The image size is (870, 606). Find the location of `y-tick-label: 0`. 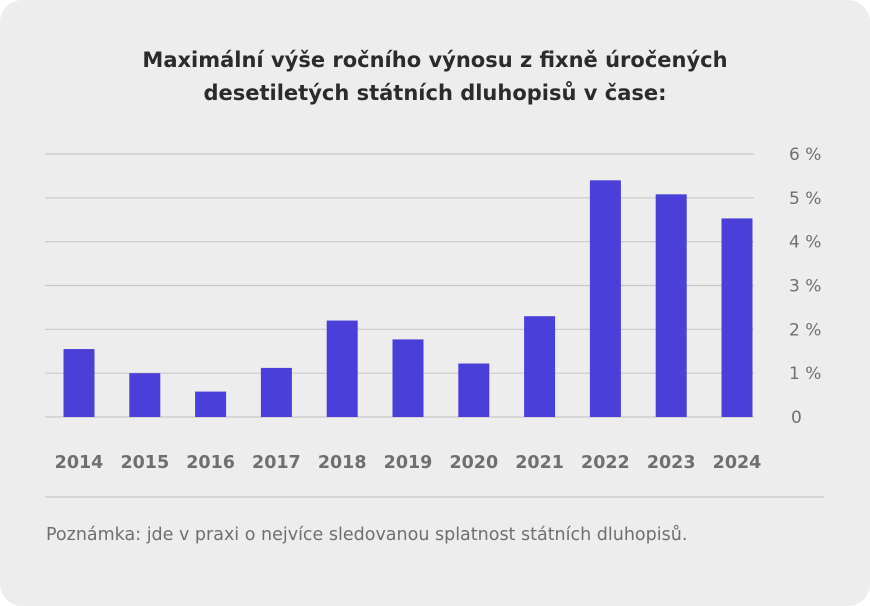

y-tick-label: 0 is located at coordinates (796, 418).